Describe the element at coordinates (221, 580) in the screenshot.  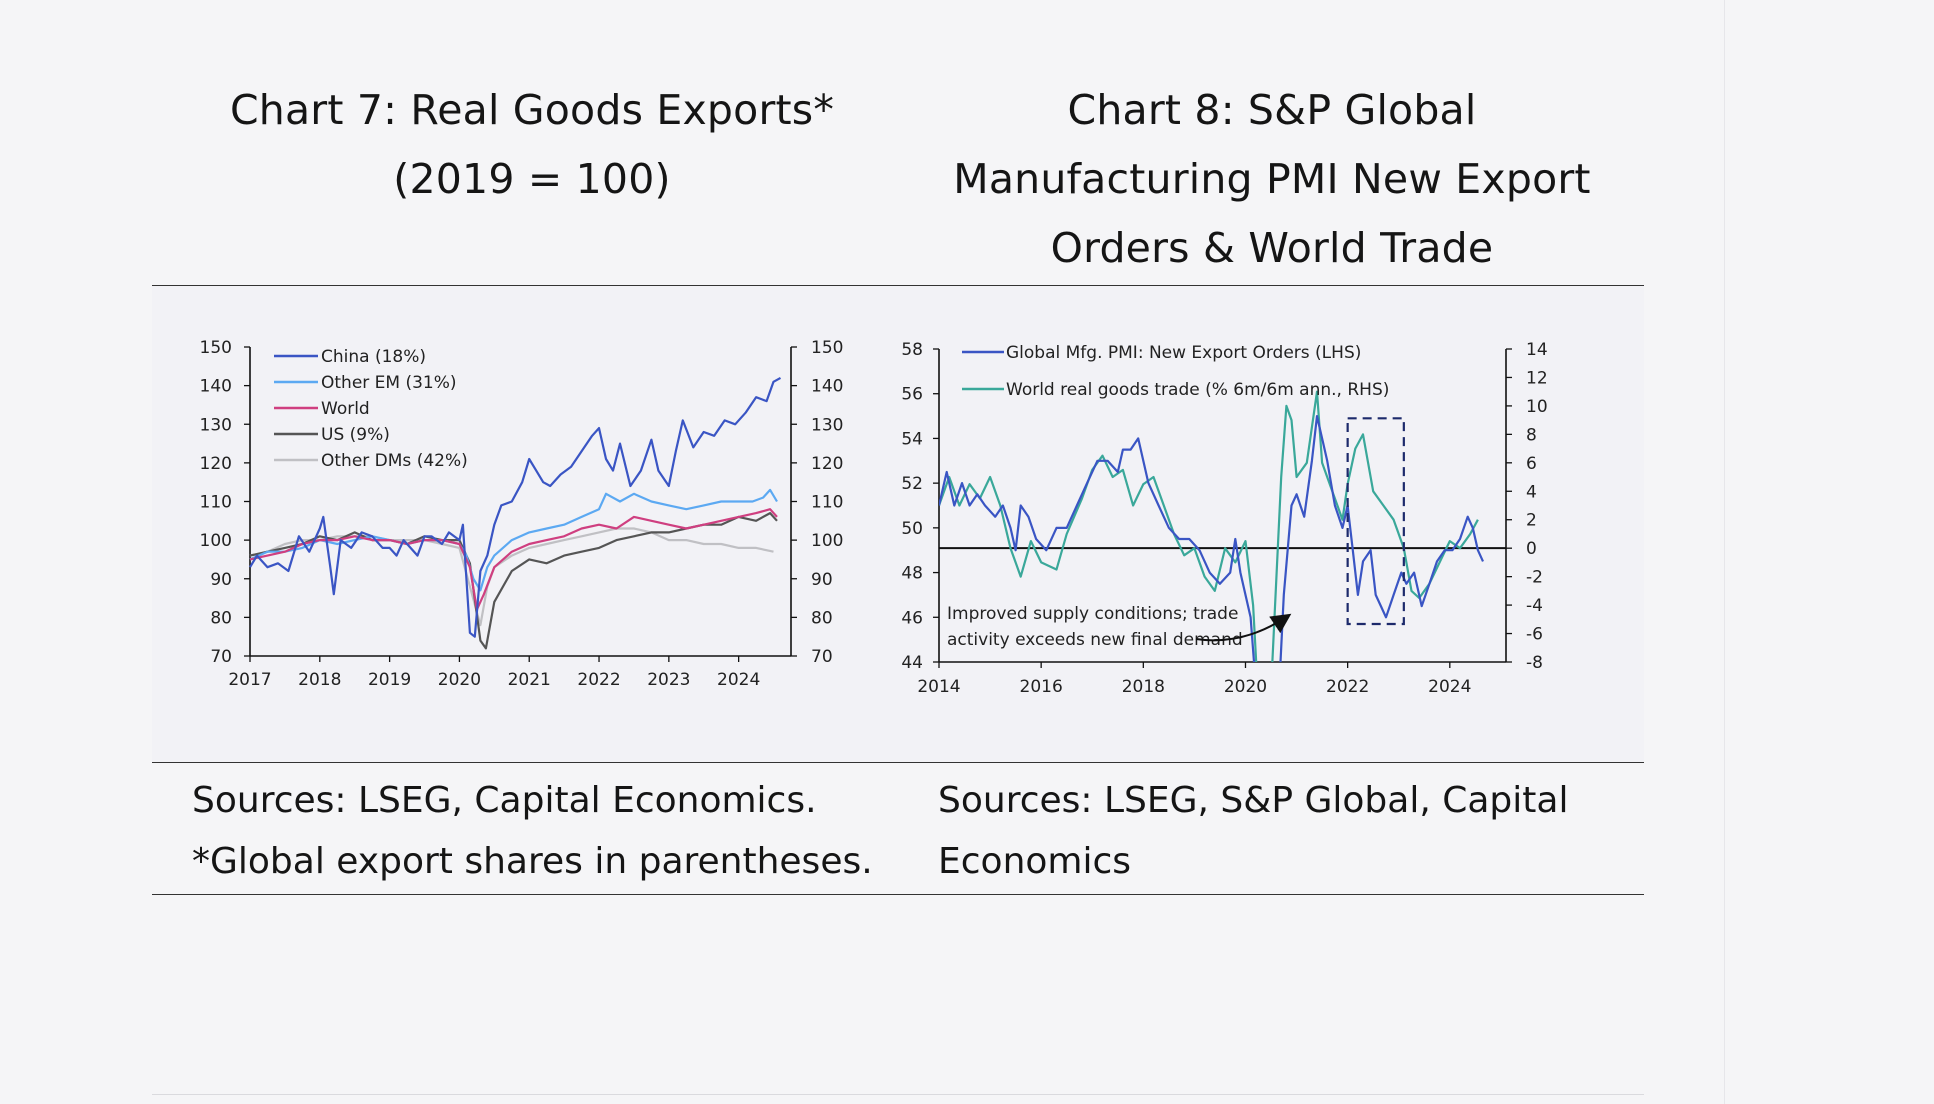
I see `chart7-y-tick-label: 90` at that location.